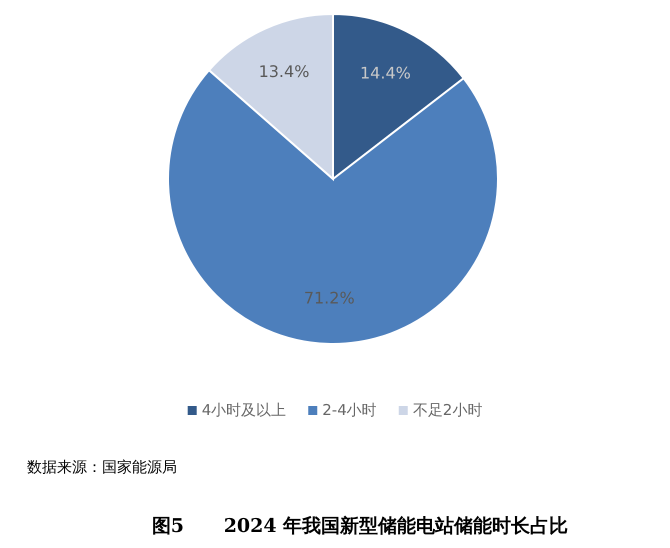 This screenshot has width=670, height=548. Describe the element at coordinates (244, 410) in the screenshot. I see `legend-label: 4小时及以上` at that location.